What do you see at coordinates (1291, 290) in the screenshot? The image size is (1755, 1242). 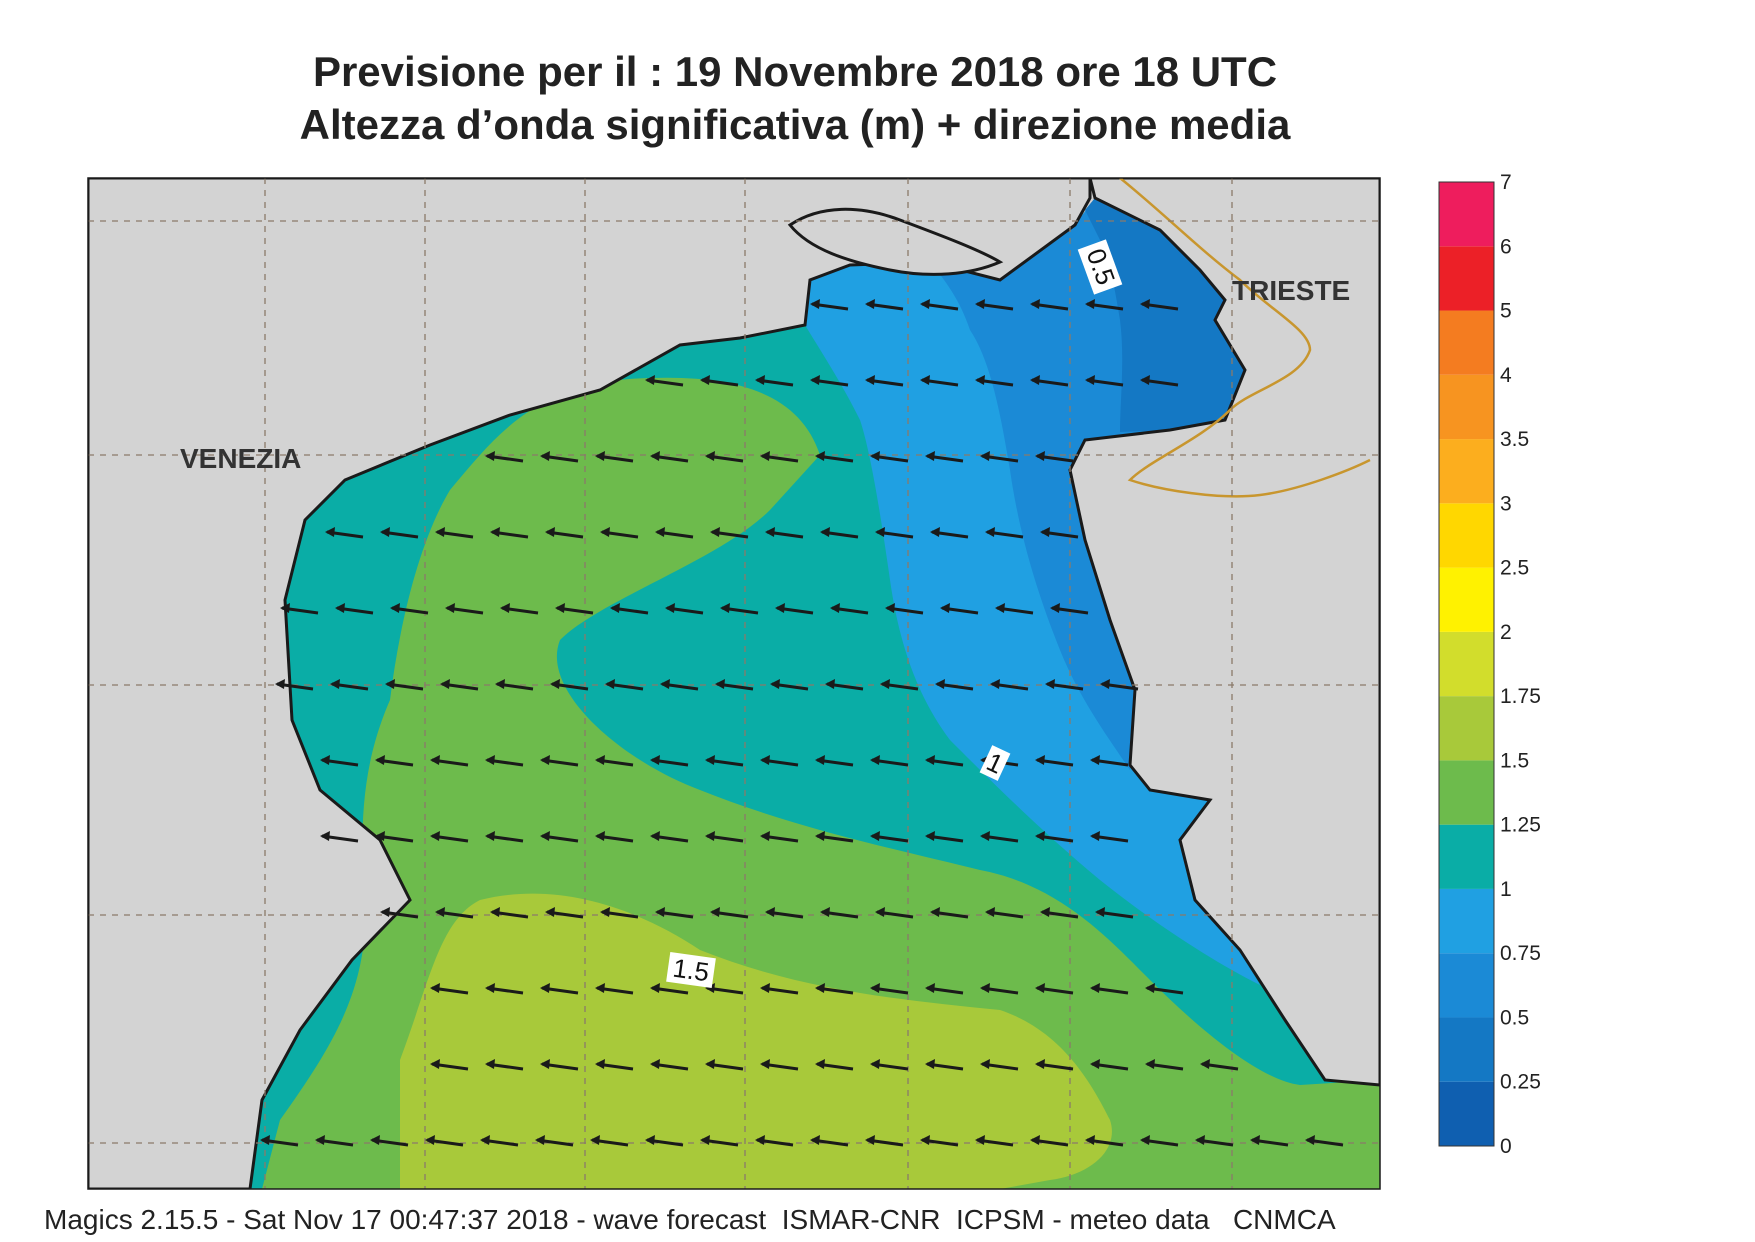 I see `city-label-trieste: TRIESTE` at bounding box center [1291, 290].